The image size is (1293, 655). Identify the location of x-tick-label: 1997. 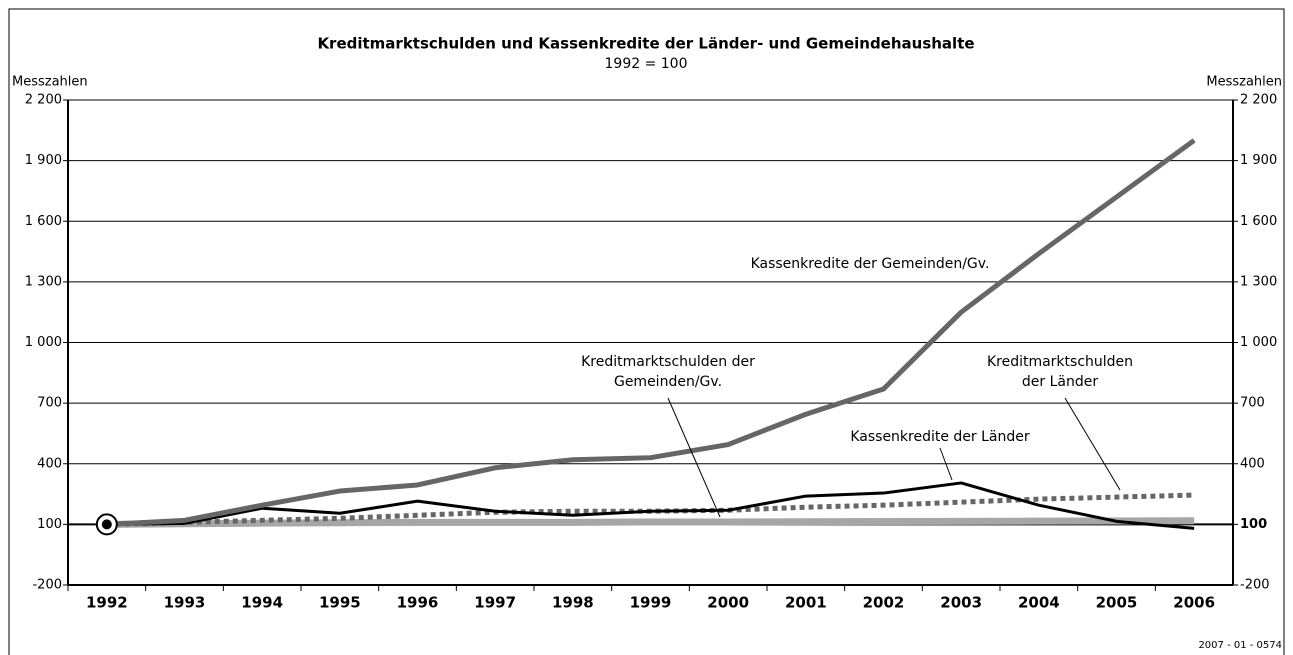
(495, 603).